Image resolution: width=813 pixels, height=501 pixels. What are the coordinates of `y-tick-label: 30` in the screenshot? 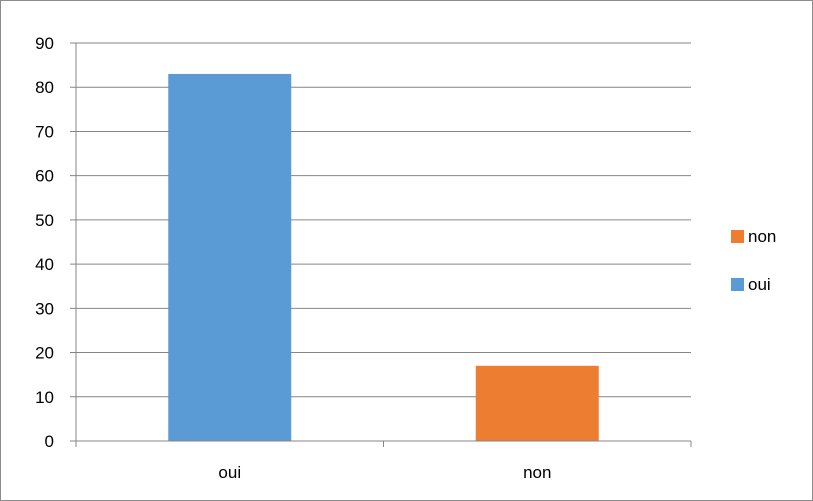 It's located at (44, 308).